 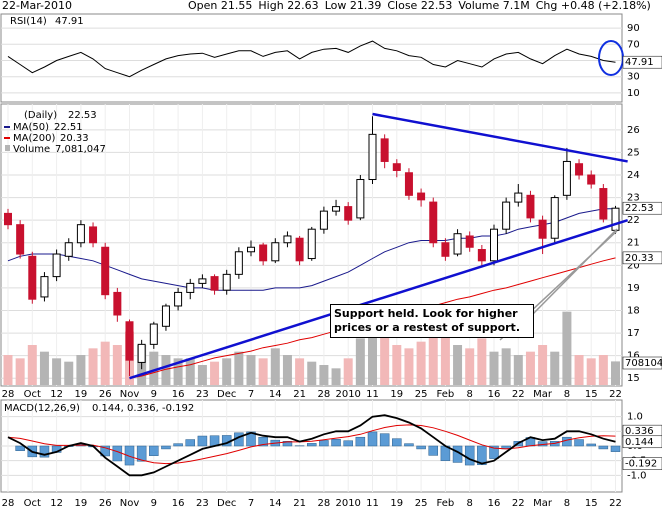 What do you see at coordinates (516, 6) in the screenshot?
I see `header-value: 7.1M` at bounding box center [516, 6].